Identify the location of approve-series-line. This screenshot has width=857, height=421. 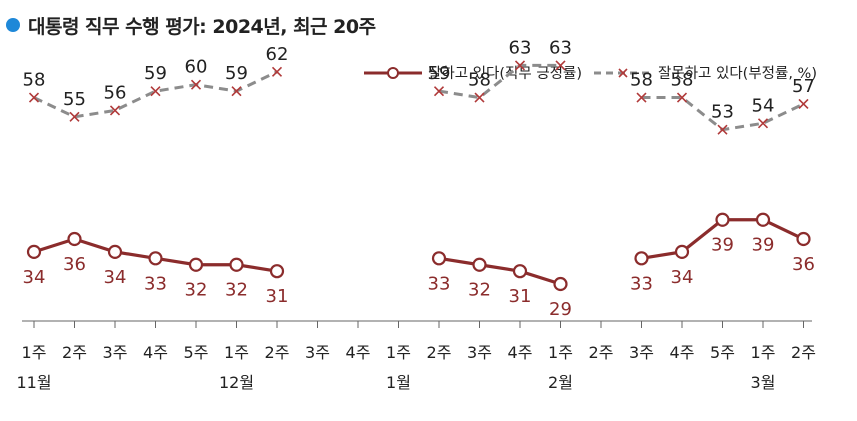
(499, 271).